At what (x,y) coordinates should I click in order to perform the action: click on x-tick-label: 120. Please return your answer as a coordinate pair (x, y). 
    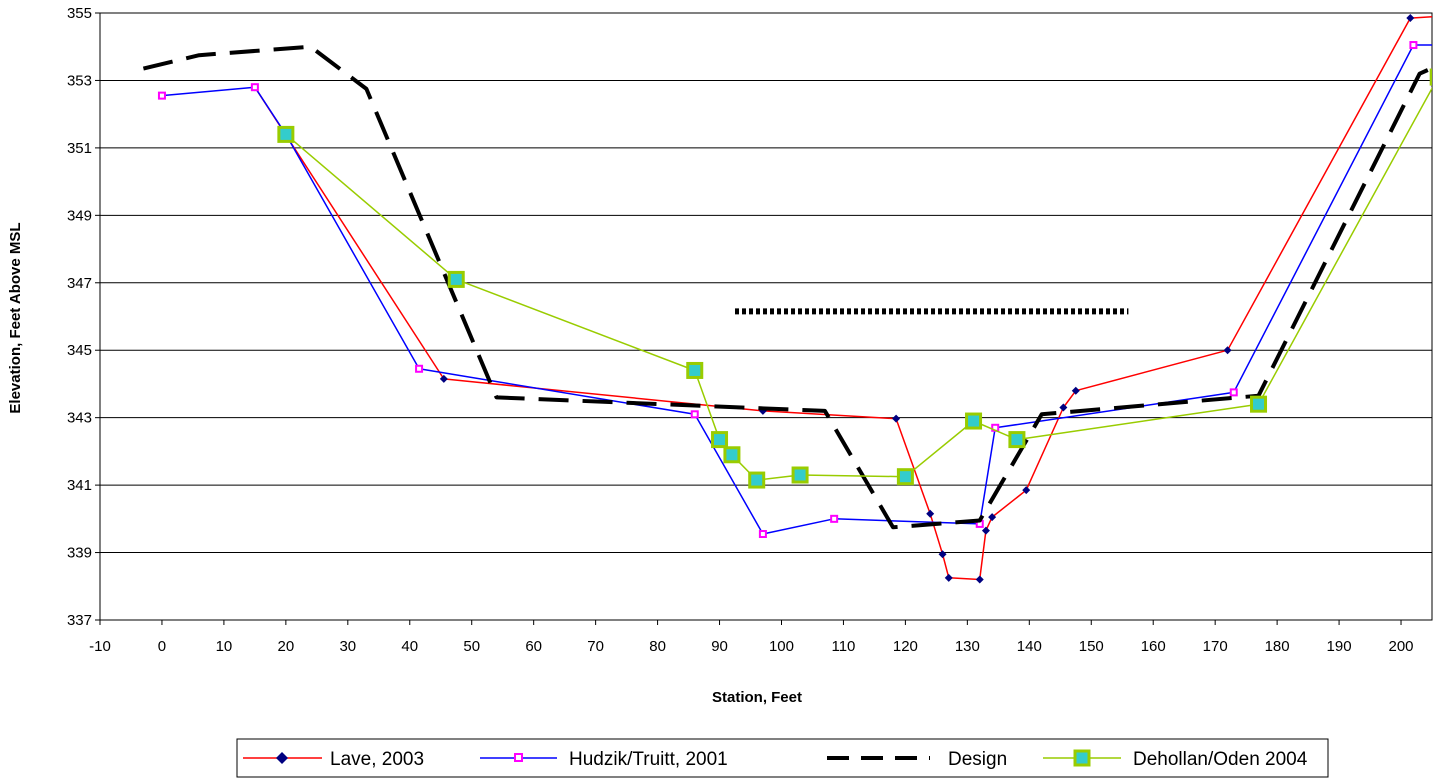
    Looking at the image, I should click on (905, 646).